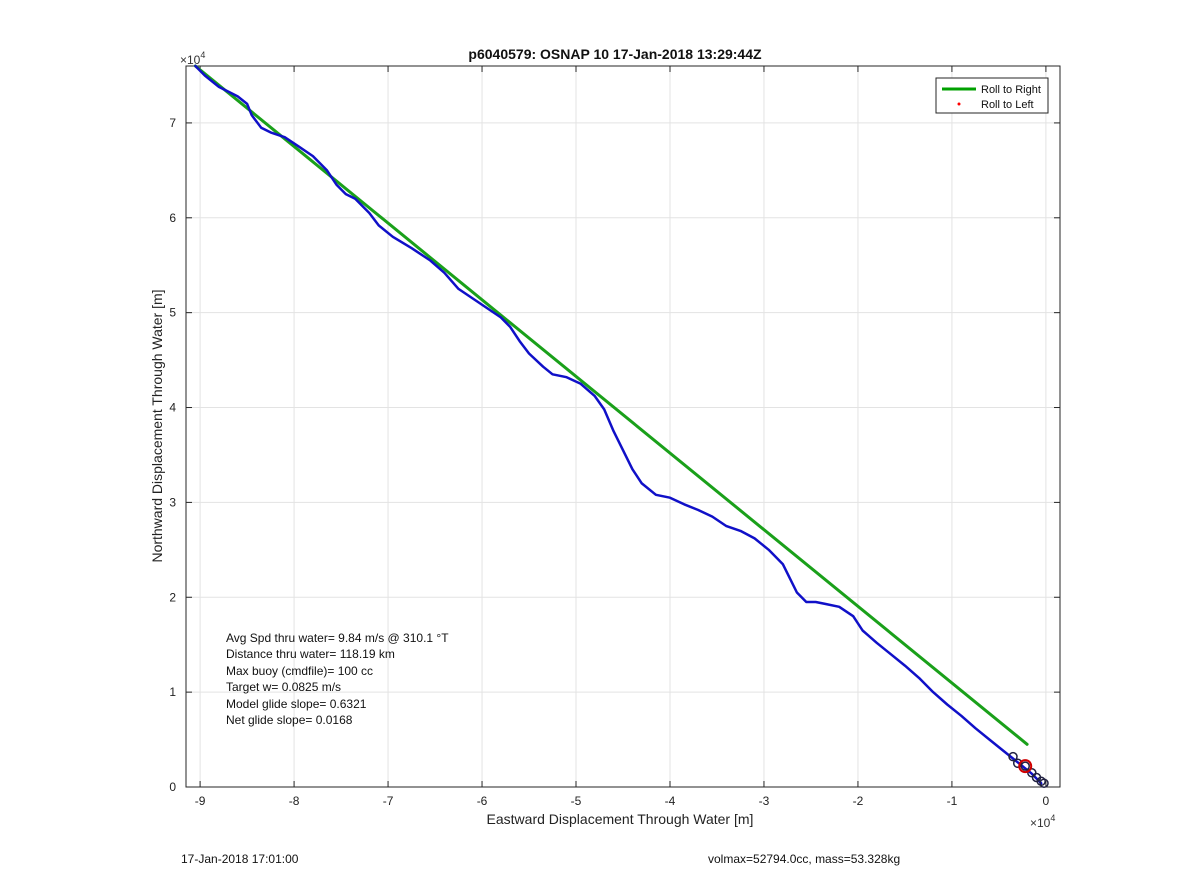  Describe the element at coordinates (1007, 105) in the screenshot. I see `legend-label-roll-left: Roll to Left` at that location.